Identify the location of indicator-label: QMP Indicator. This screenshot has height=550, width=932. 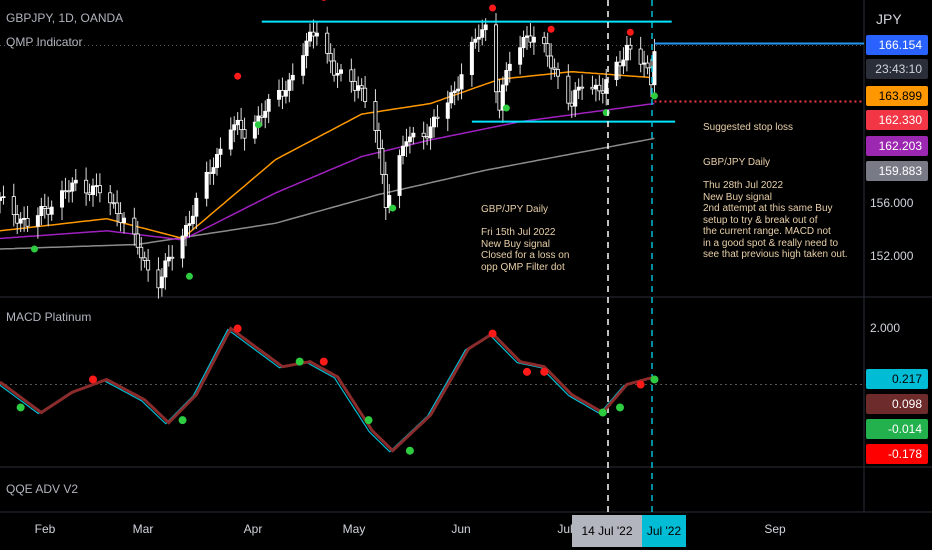
(44, 42).